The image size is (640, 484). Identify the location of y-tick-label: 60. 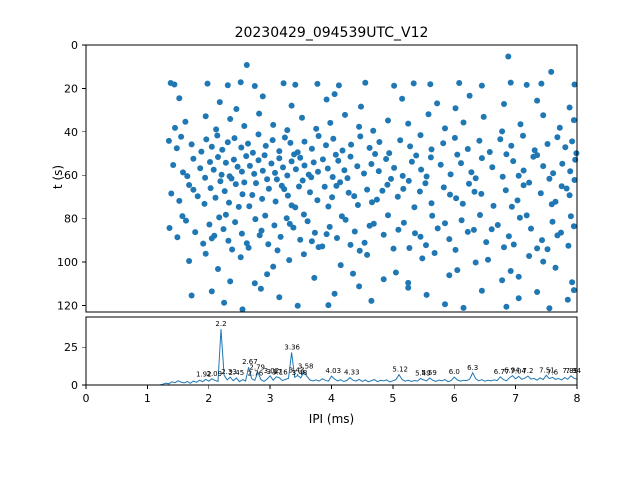
(71, 175).